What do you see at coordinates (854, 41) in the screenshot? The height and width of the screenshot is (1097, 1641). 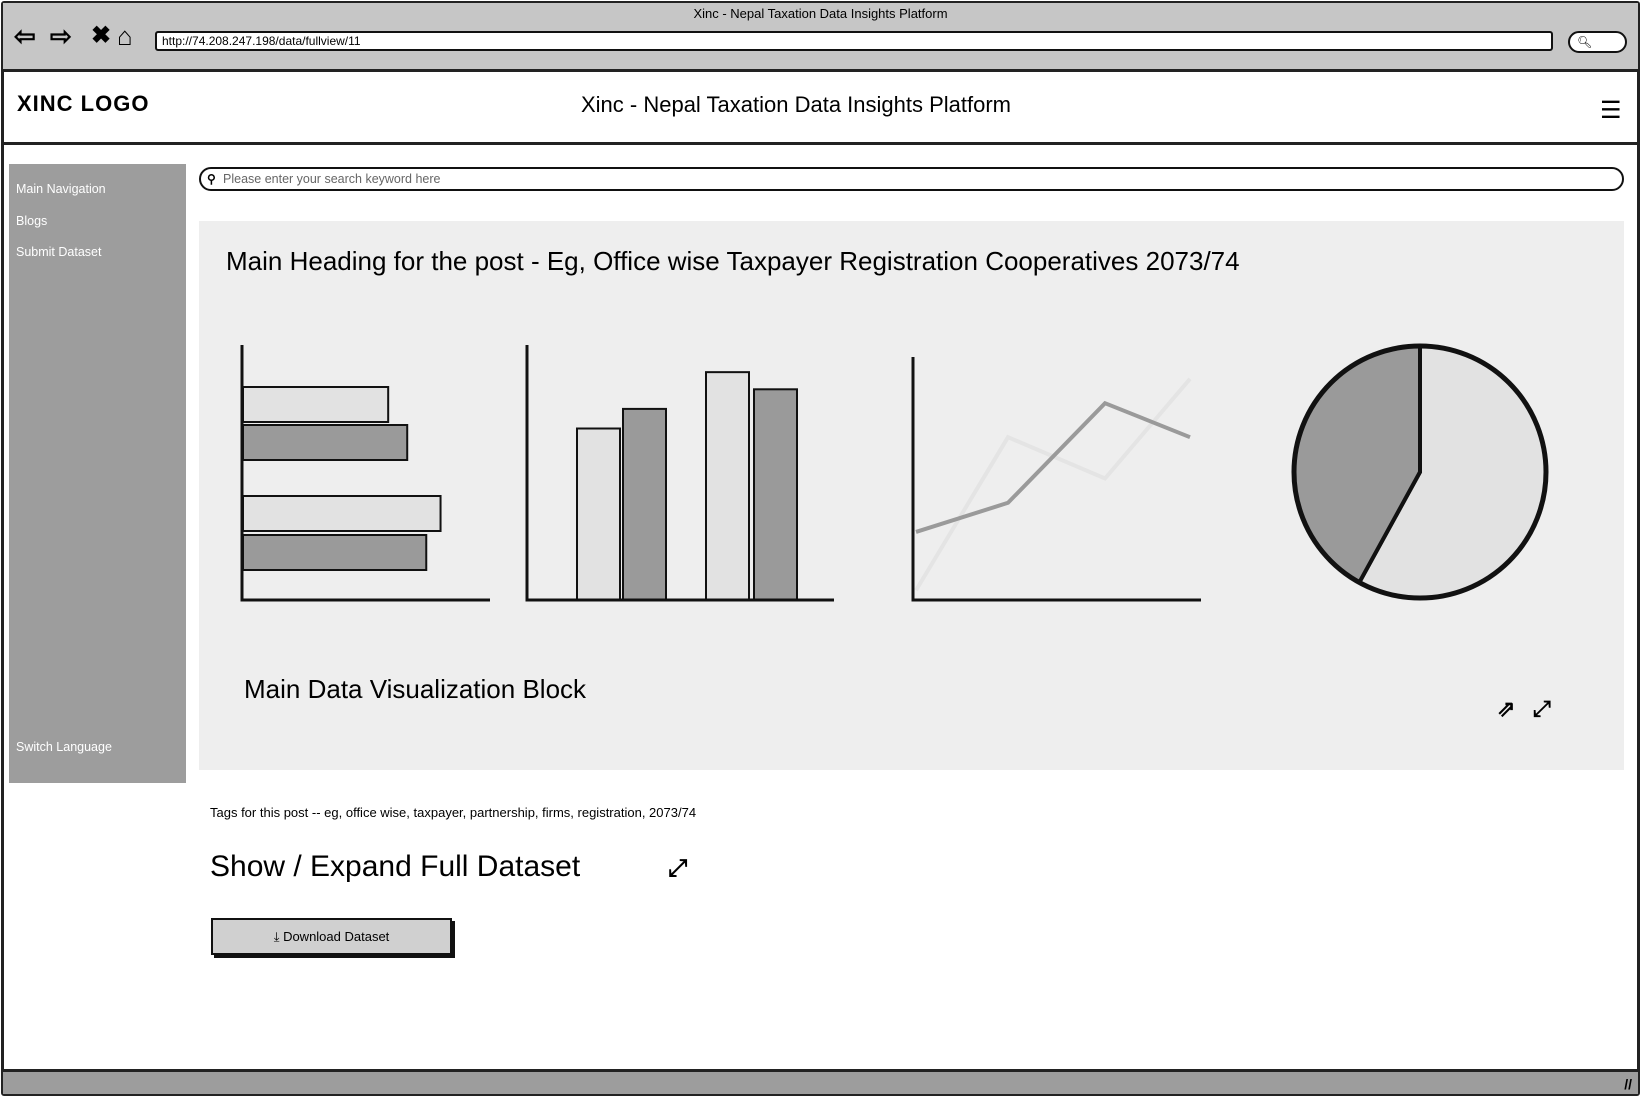 I see `address-bar: http://74.208.247.198/data/fullview/11` at bounding box center [854, 41].